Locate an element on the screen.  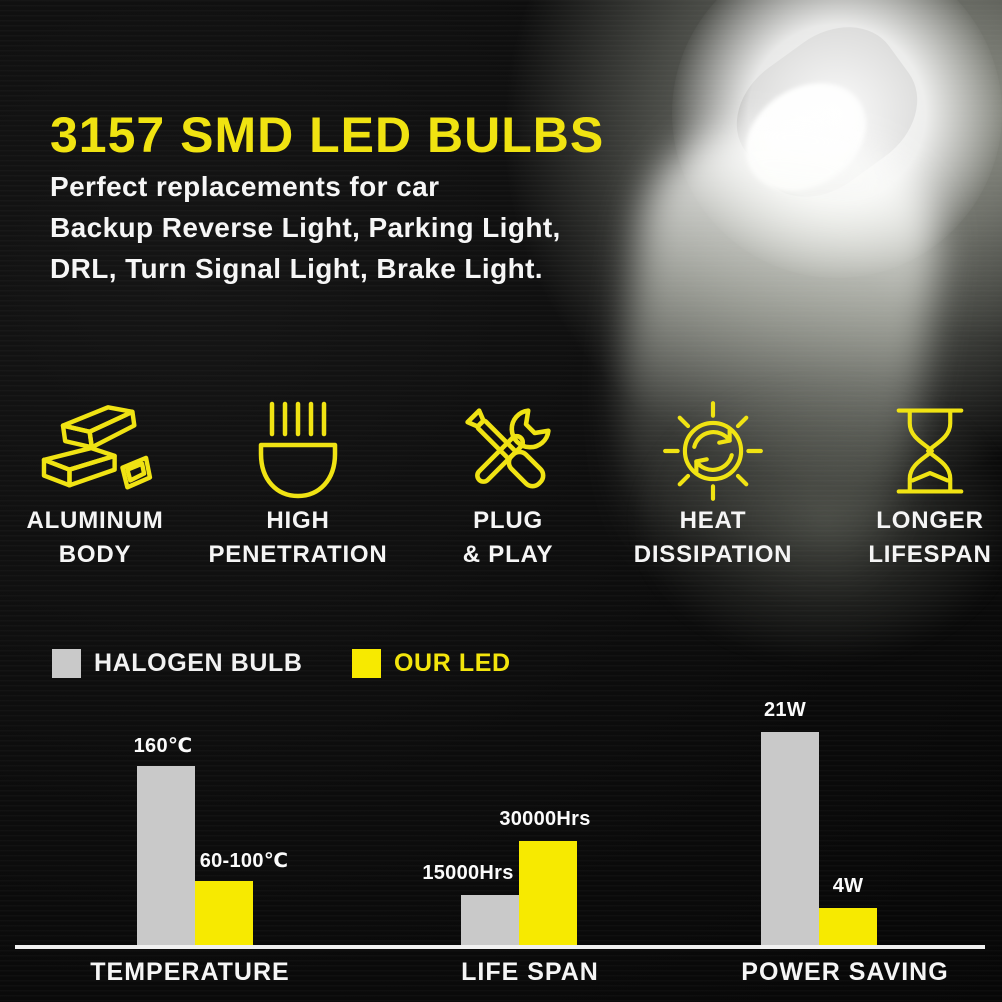
feature-label: BODY is located at coordinates (95, 554).